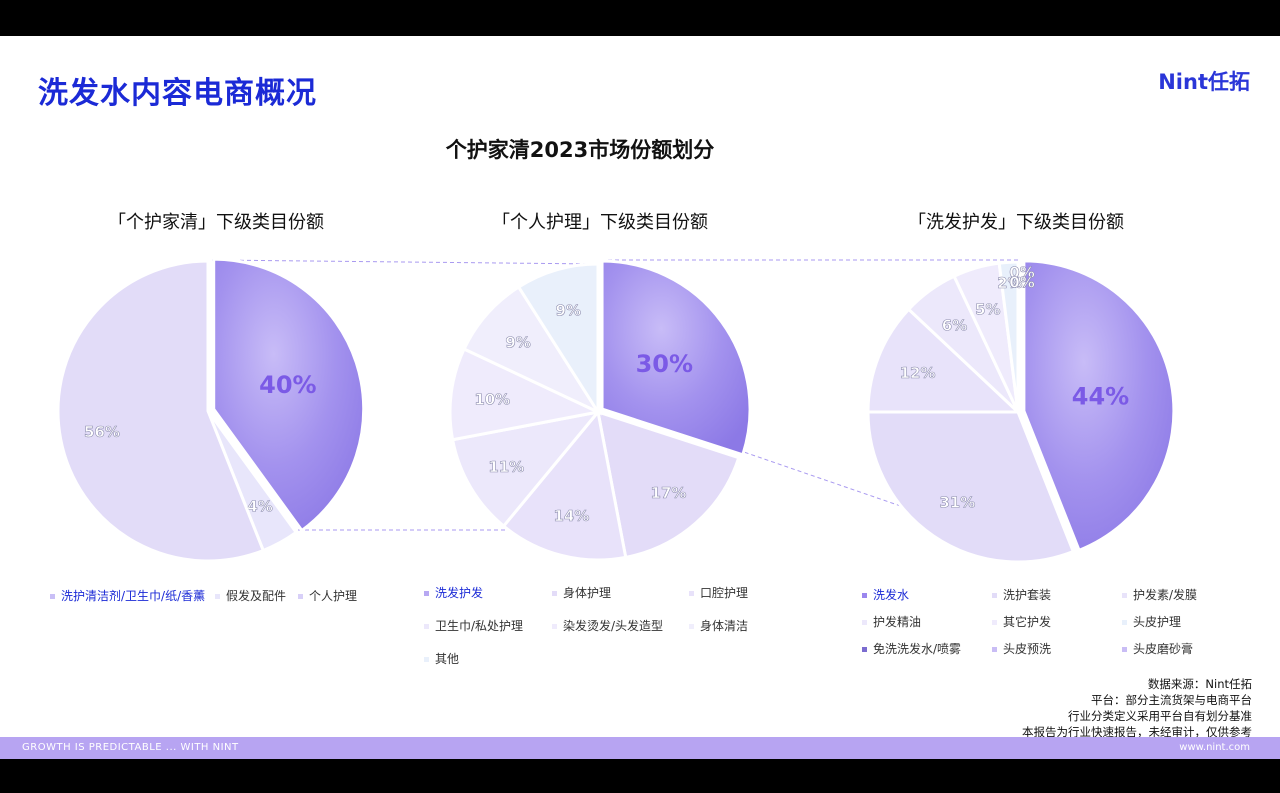  Describe the element at coordinates (954, 326) in the screenshot. I see `pie3-data-label: 6%` at that location.